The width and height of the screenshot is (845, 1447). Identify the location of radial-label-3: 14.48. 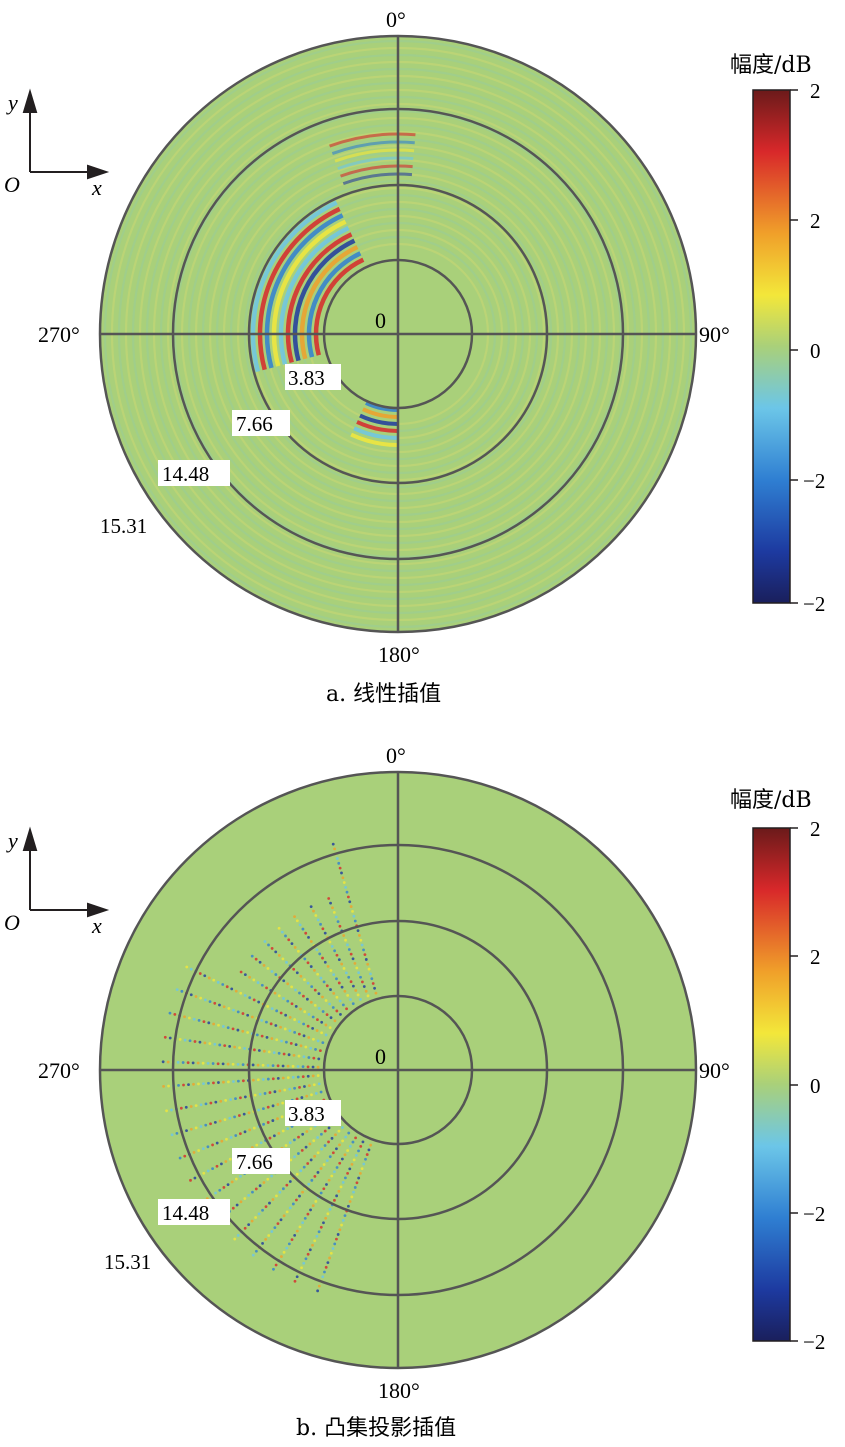
(185, 1213).